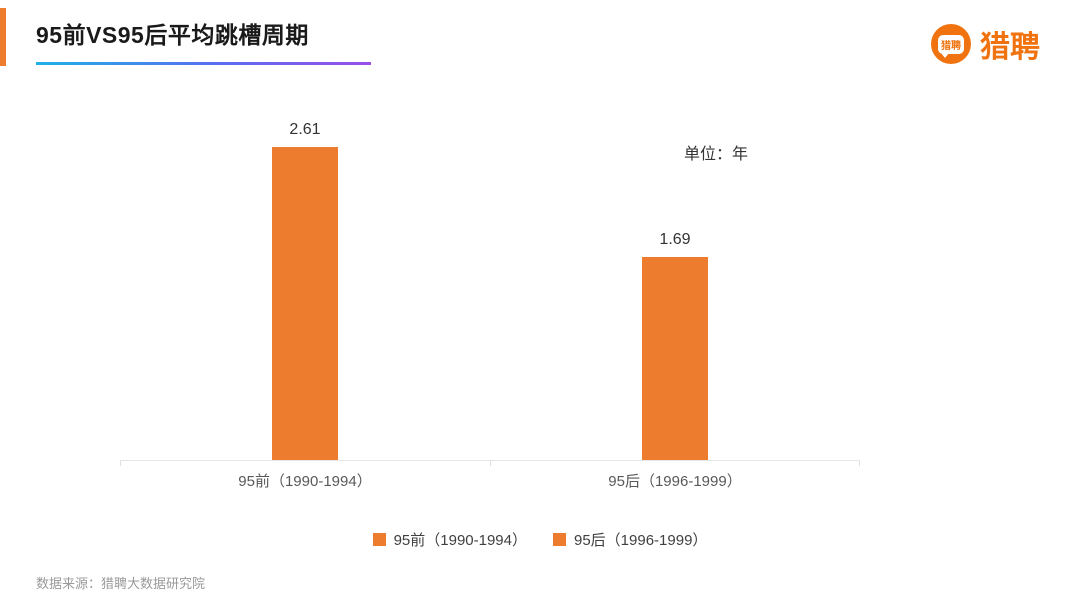 The width and height of the screenshot is (1080, 608). What do you see at coordinates (1010, 47) in the screenshot?
I see `liepin-logo-text: 猎聘` at bounding box center [1010, 47].